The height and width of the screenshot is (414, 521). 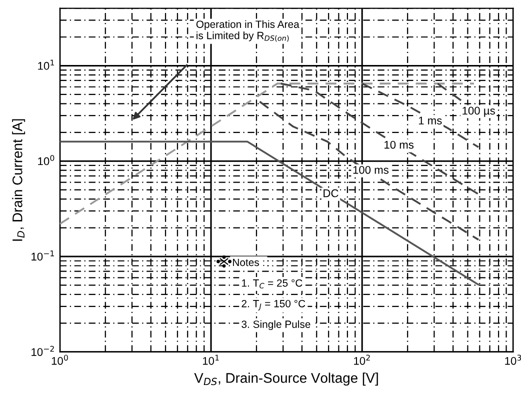 I want to click on annotation: 2. T$_{J}$ = 150 °C, so click(x=274, y=305).